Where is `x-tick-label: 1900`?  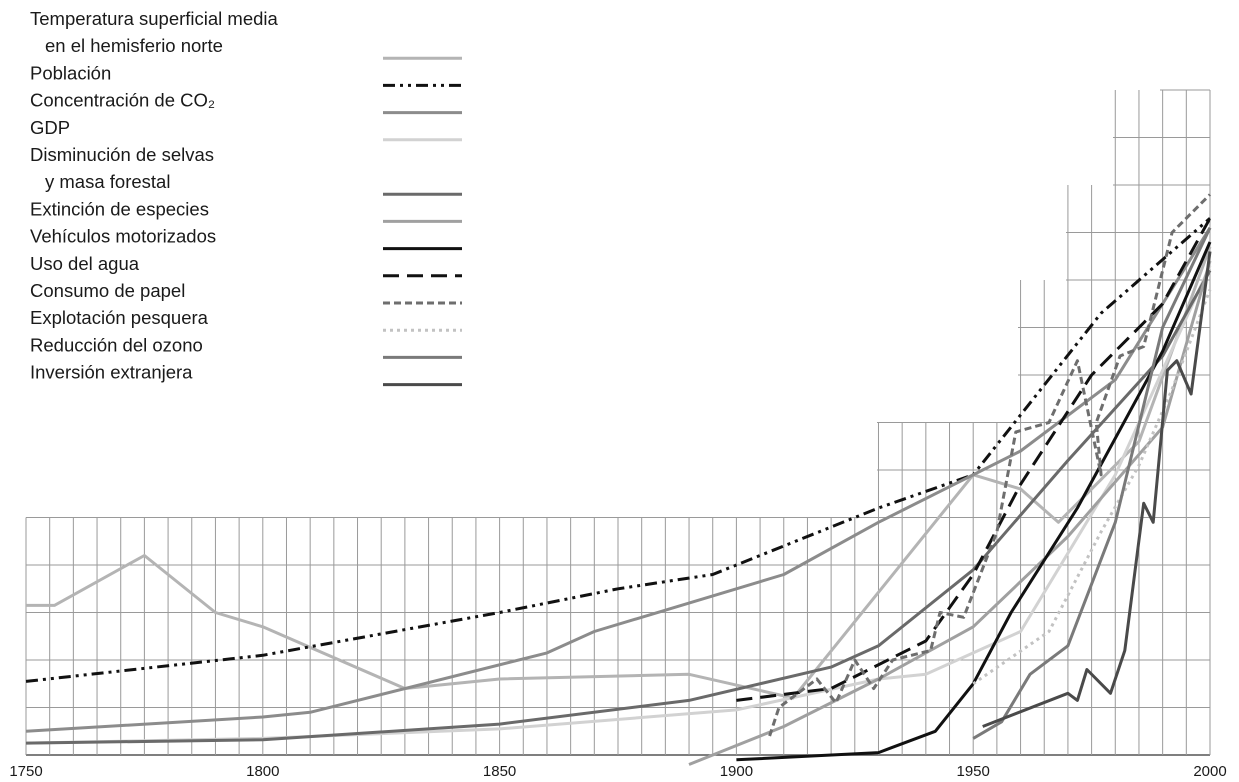
x-tick-label: 1900 is located at coordinates (736, 771).